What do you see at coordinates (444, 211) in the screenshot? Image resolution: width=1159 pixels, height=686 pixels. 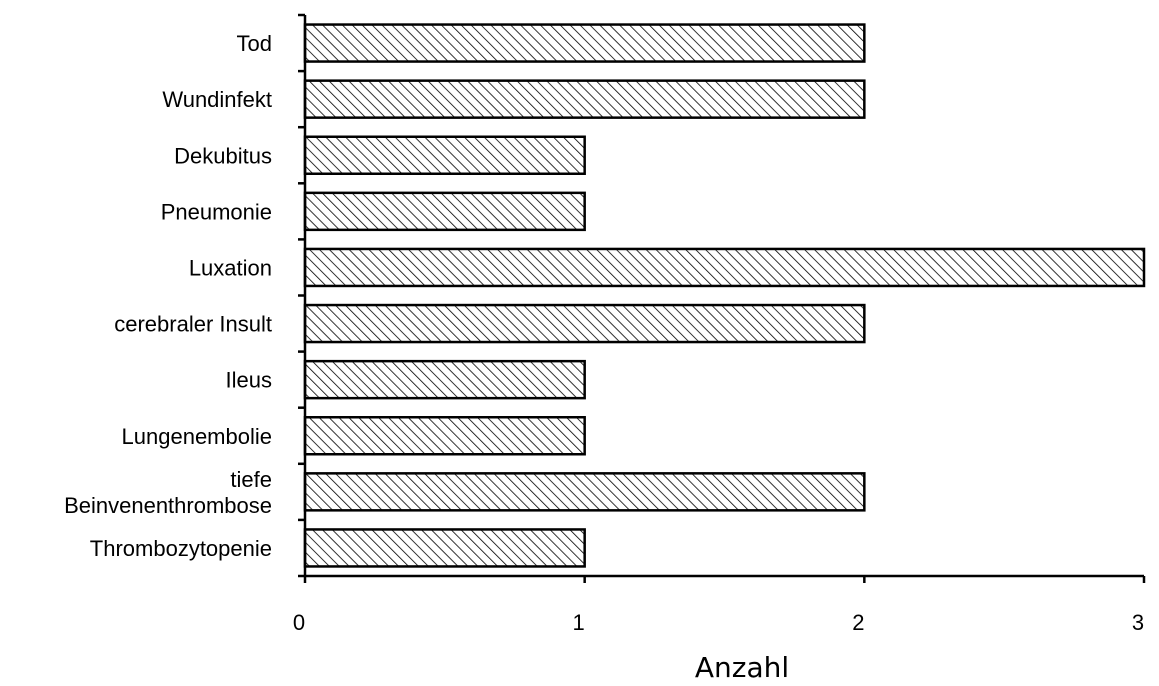 I see `bar-pneumonie` at bounding box center [444, 211].